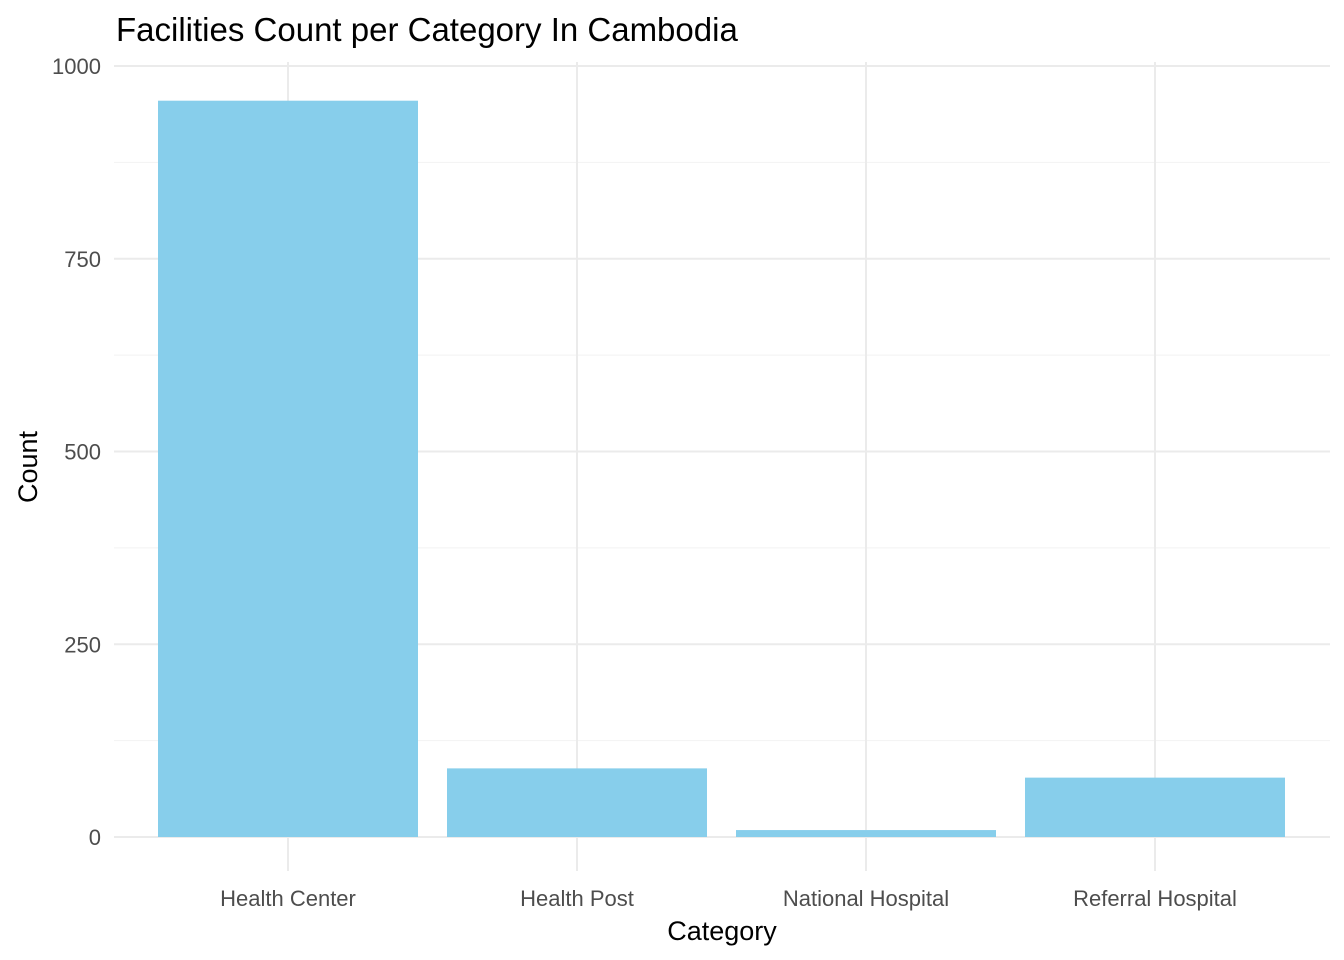 This screenshot has height=960, width=1344. Describe the element at coordinates (28, 466) in the screenshot. I see `y-axis-title: Count` at that location.